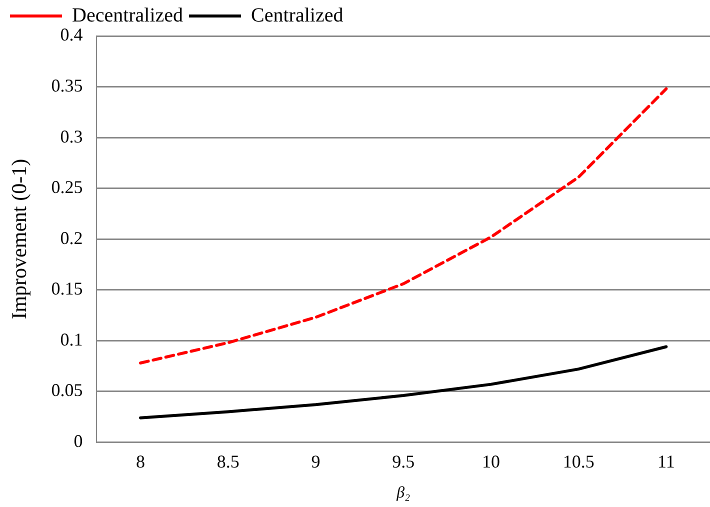 This screenshot has width=710, height=507. Describe the element at coordinates (71, 339) in the screenshot. I see `y-tick-label: 0.1` at that location.